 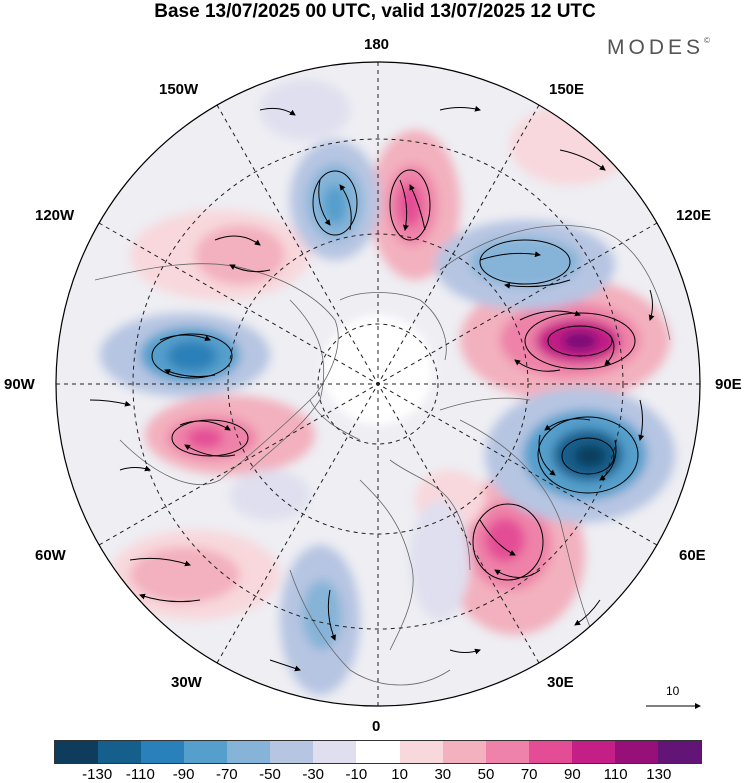 What do you see at coordinates (567, 89) in the screenshot?
I see `lon-label-150e: 150E` at bounding box center [567, 89].